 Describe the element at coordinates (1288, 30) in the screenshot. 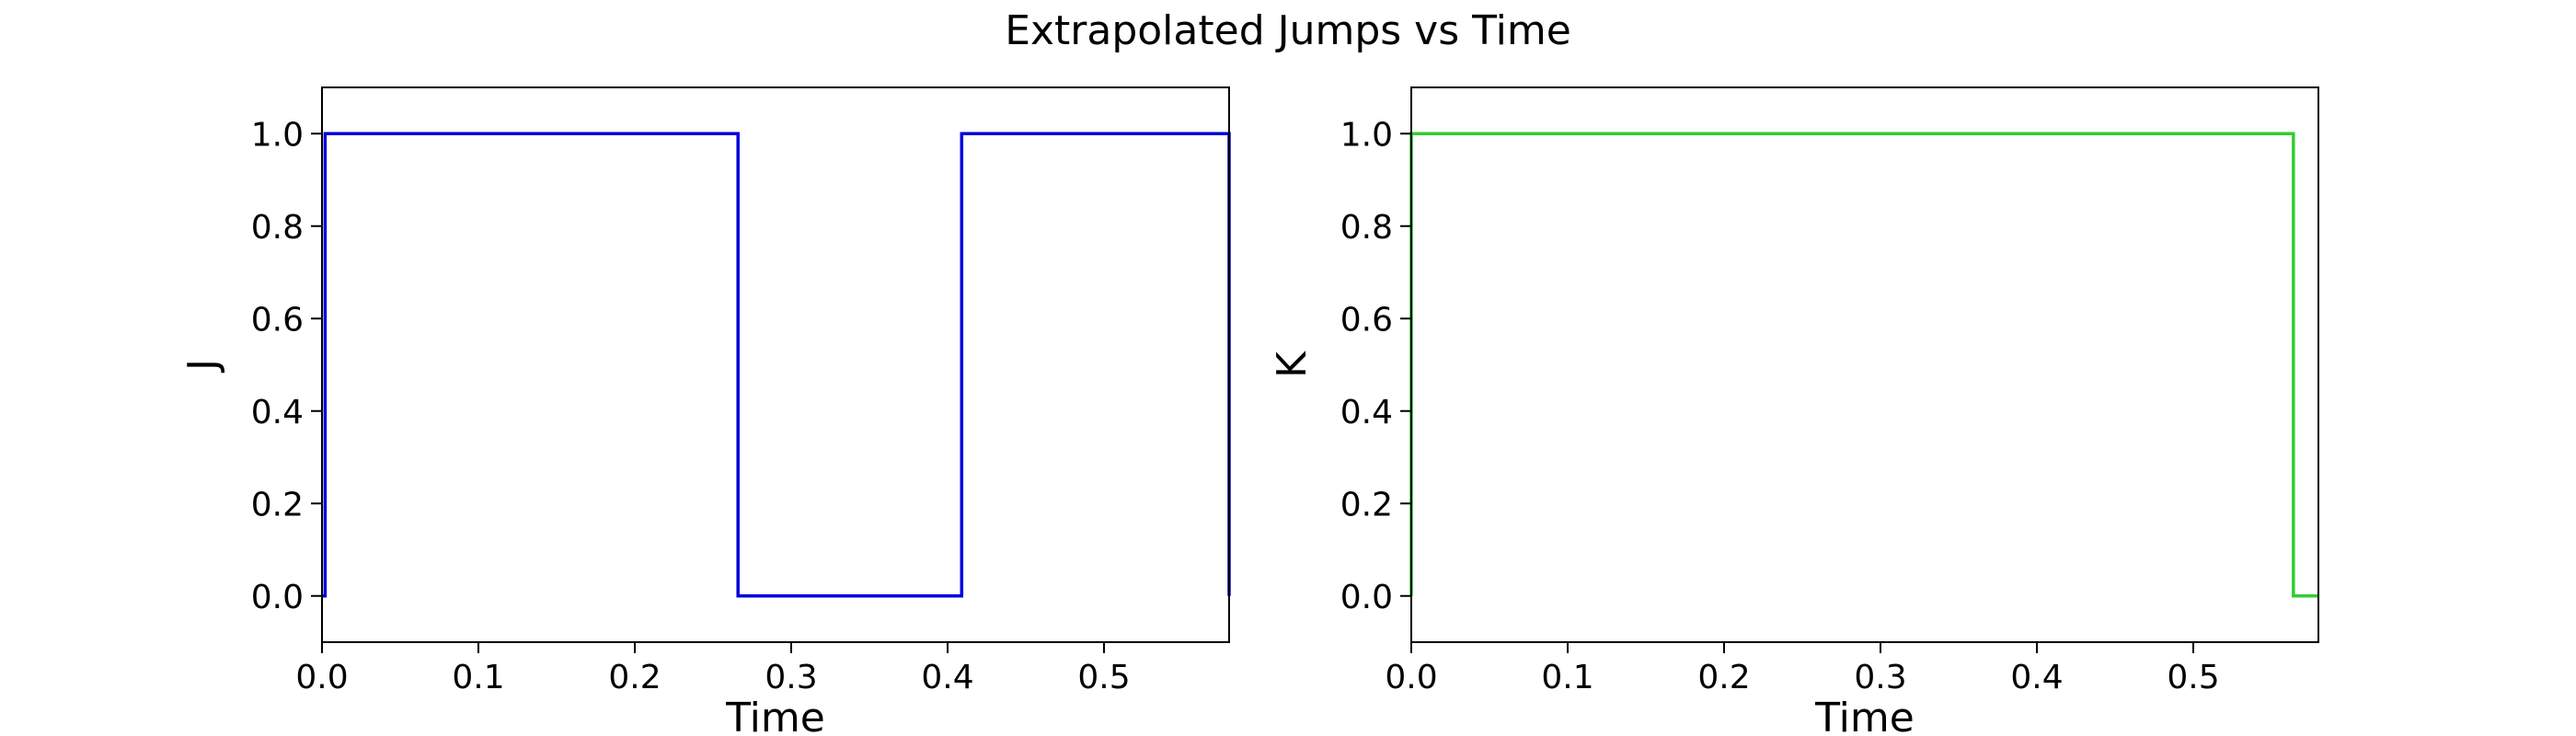

I see `figure-title: Extrapolated Jumps vs Time` at that location.